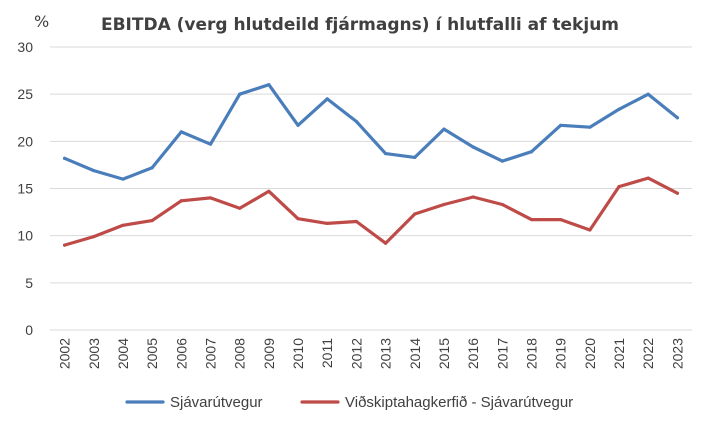  Describe the element at coordinates (619, 353) in the screenshot. I see `x-tick-label: 2021` at that location.